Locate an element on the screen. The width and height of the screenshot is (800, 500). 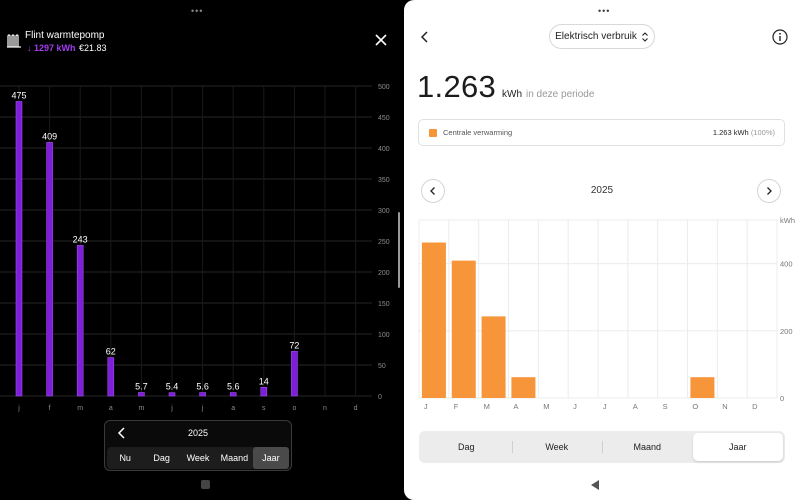
back-triangle-icon is located at coordinates (595, 485).